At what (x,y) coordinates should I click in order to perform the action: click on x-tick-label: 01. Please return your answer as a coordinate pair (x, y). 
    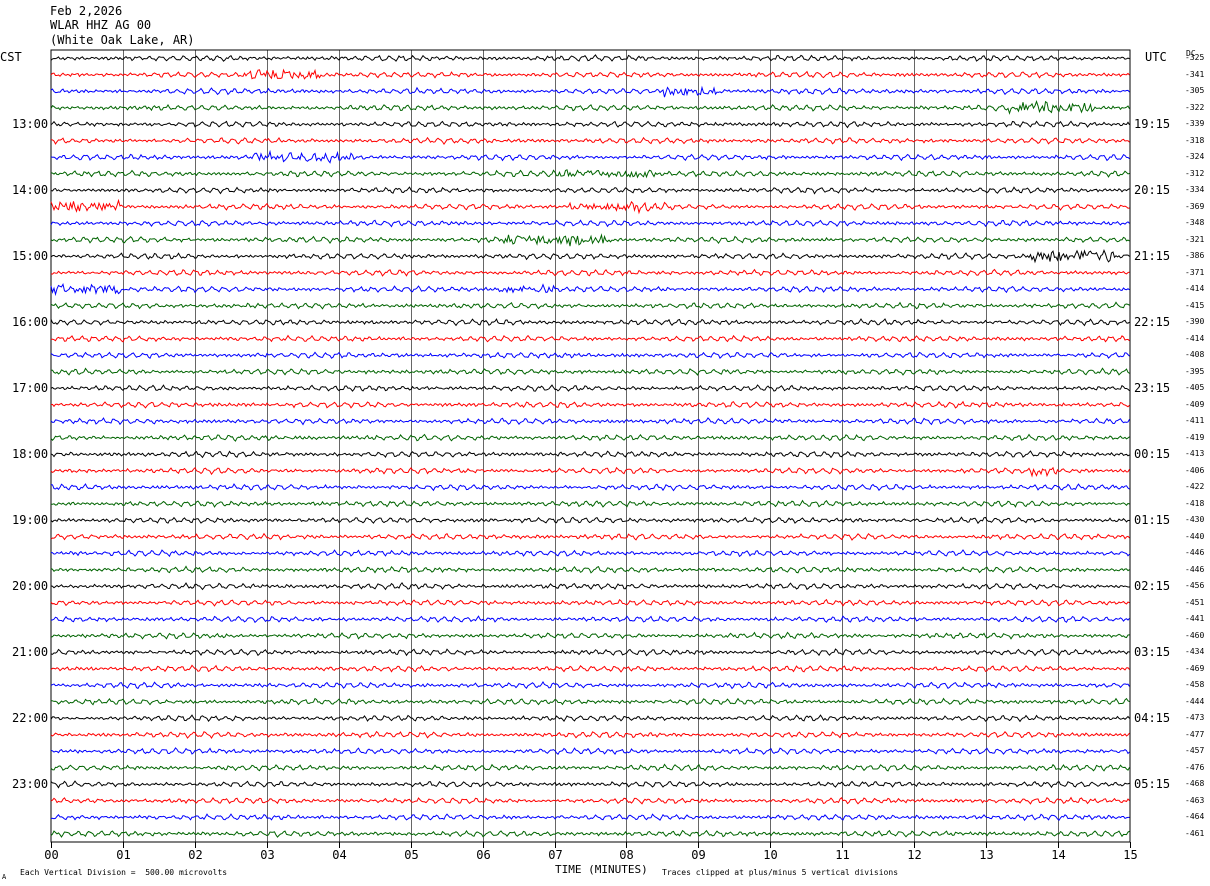
    Looking at the image, I should click on (123, 855).